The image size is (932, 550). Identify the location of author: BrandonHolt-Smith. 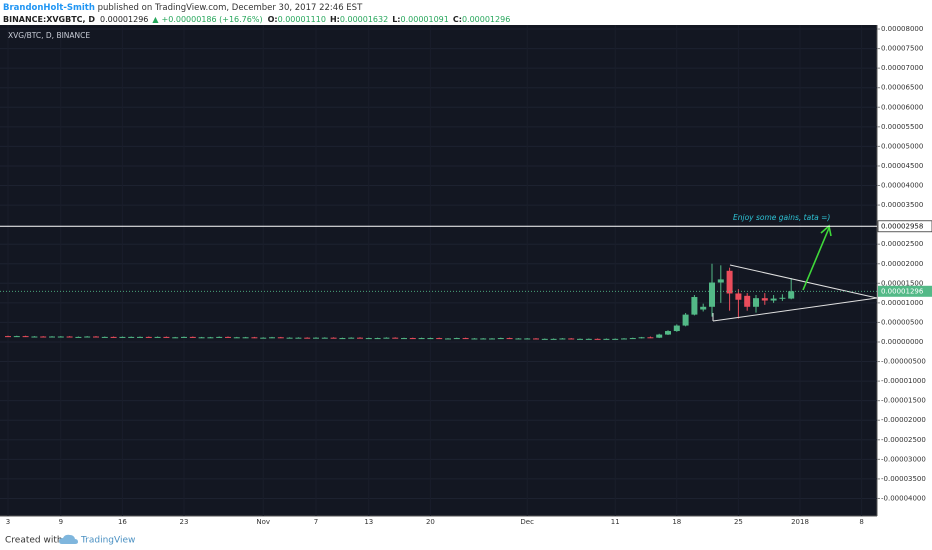
(49, 8).